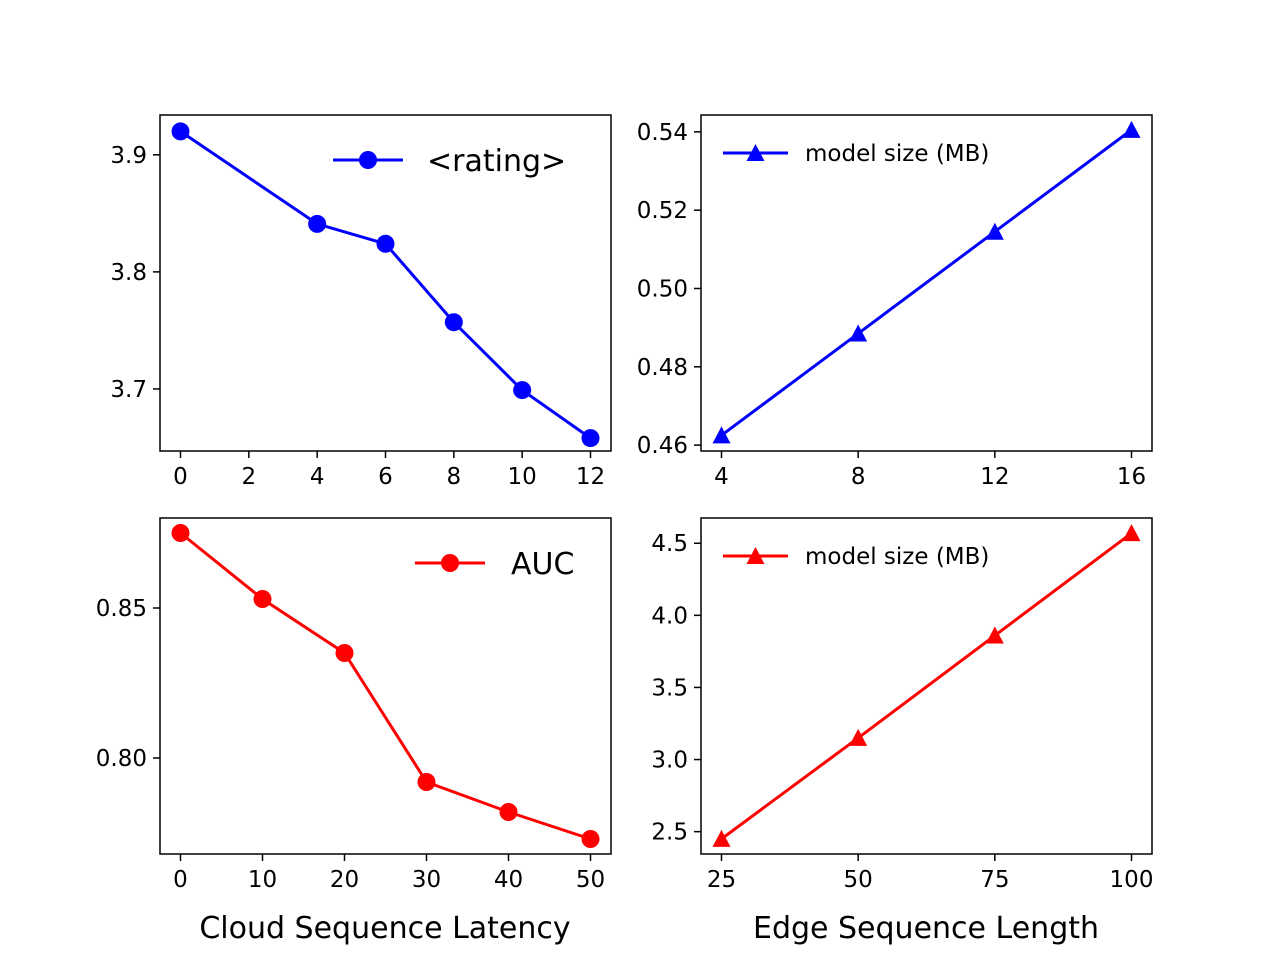 This screenshot has height=960, width=1280. I want to click on legend-modelsize-bottom: model size (MB), so click(856, 557).